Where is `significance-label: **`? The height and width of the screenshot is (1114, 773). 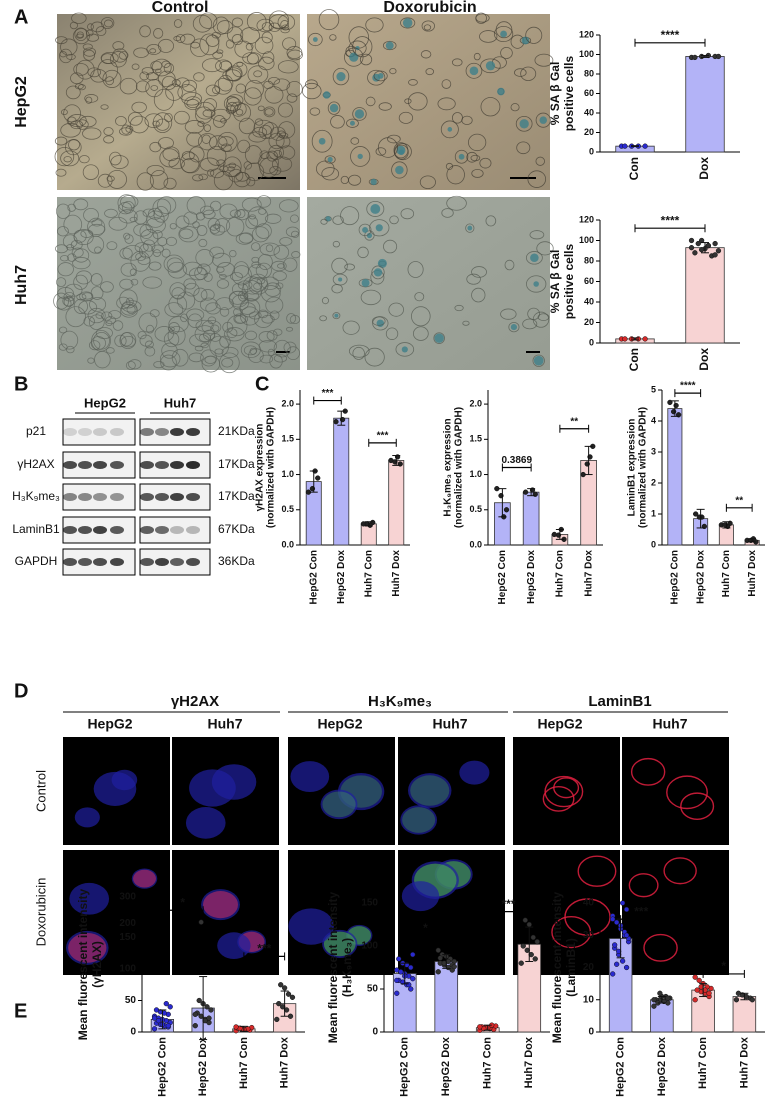 significance-label: ** is located at coordinates (574, 421).